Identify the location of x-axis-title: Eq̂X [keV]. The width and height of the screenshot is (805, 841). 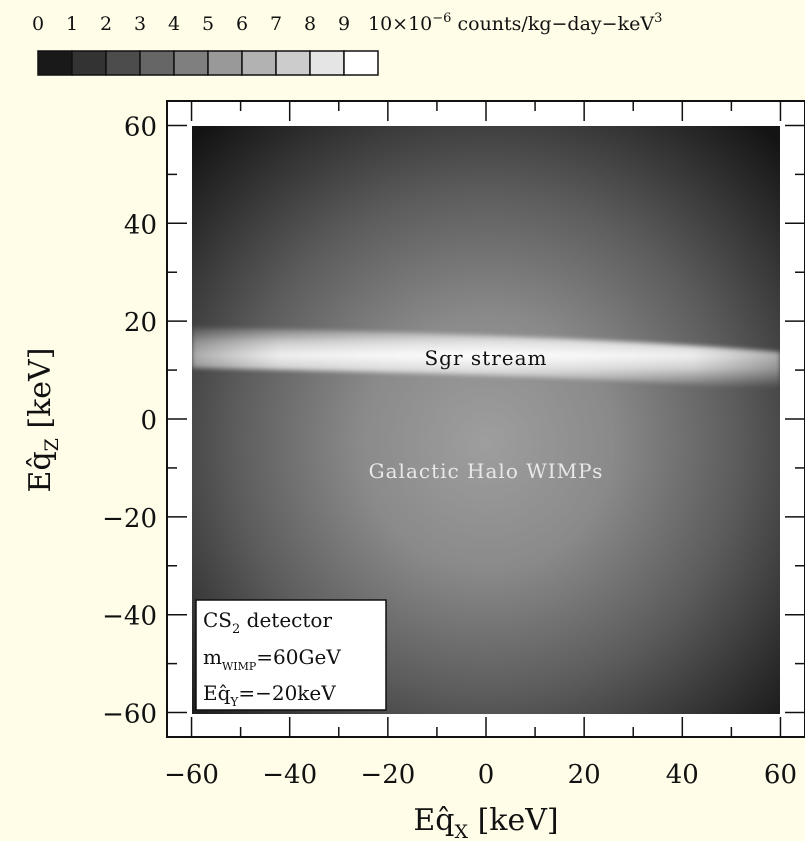
(485, 822).